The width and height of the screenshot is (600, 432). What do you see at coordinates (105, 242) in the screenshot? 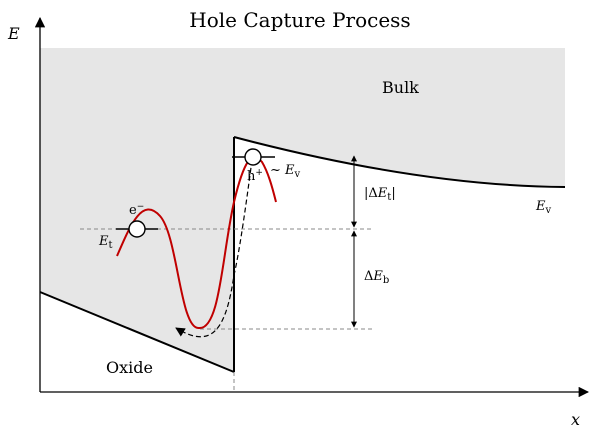
I see `trap-level-label: Et` at bounding box center [105, 242].